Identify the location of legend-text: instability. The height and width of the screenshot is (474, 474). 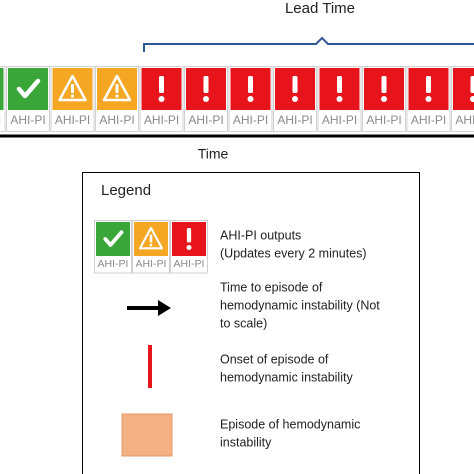
(246, 442).